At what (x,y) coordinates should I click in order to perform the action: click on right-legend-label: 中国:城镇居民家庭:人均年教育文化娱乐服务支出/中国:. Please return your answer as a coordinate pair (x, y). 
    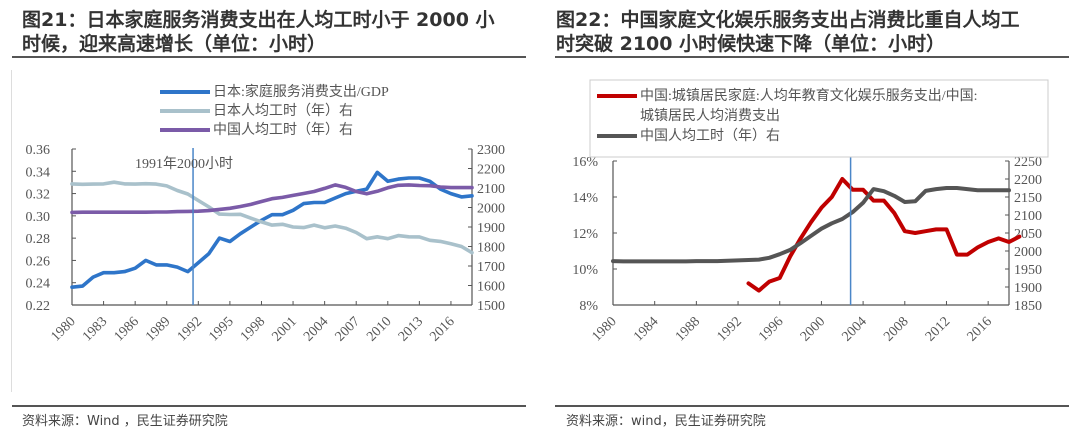
    Looking at the image, I should click on (809, 95).